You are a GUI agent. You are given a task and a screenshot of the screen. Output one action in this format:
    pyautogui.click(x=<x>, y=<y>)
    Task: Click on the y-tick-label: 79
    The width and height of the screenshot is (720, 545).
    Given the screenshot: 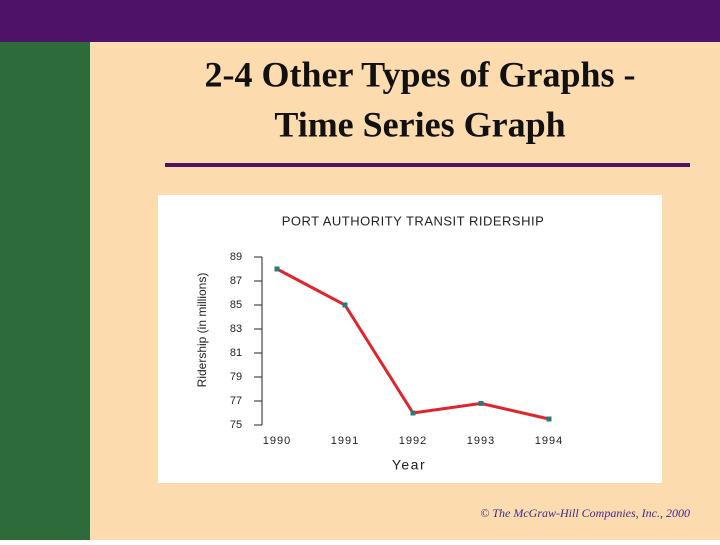 What is the action you would take?
    pyautogui.click(x=236, y=377)
    